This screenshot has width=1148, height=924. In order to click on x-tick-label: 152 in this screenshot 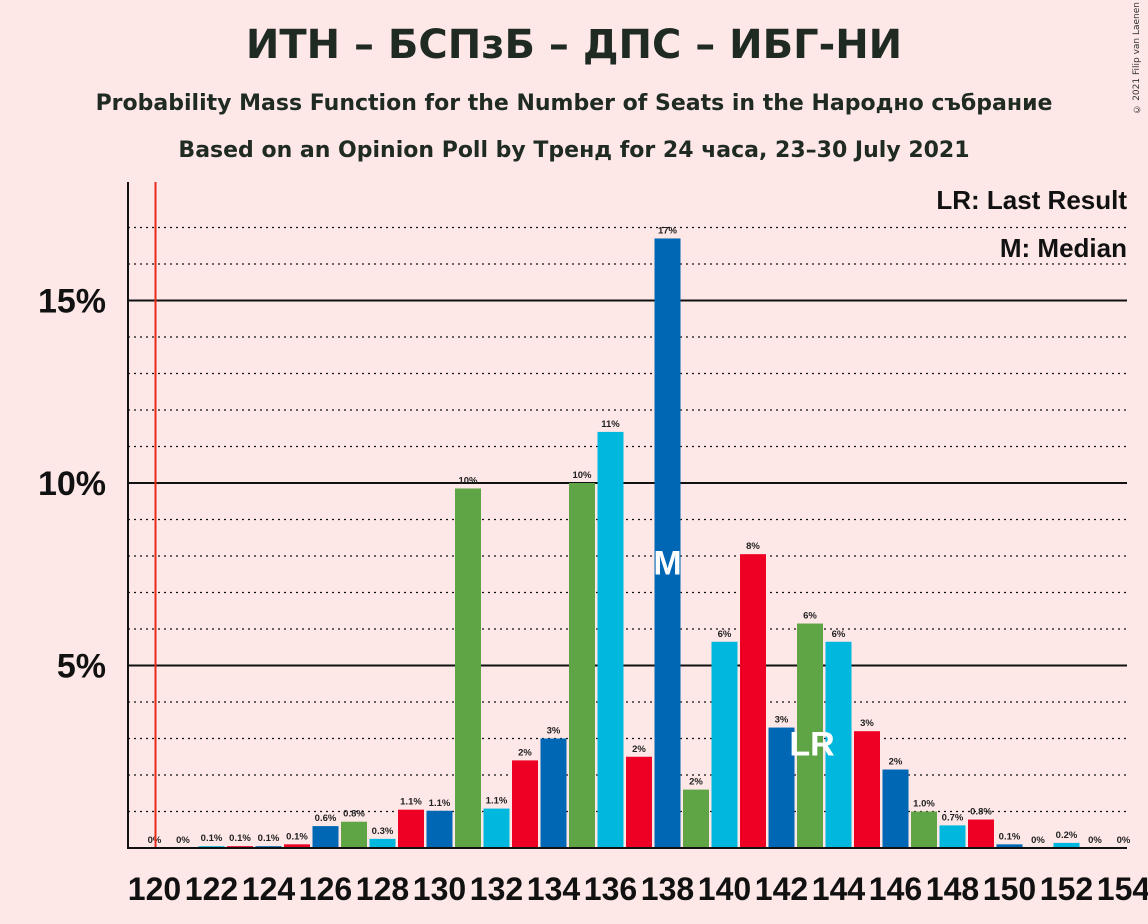, I will do `click(1066, 889)`.